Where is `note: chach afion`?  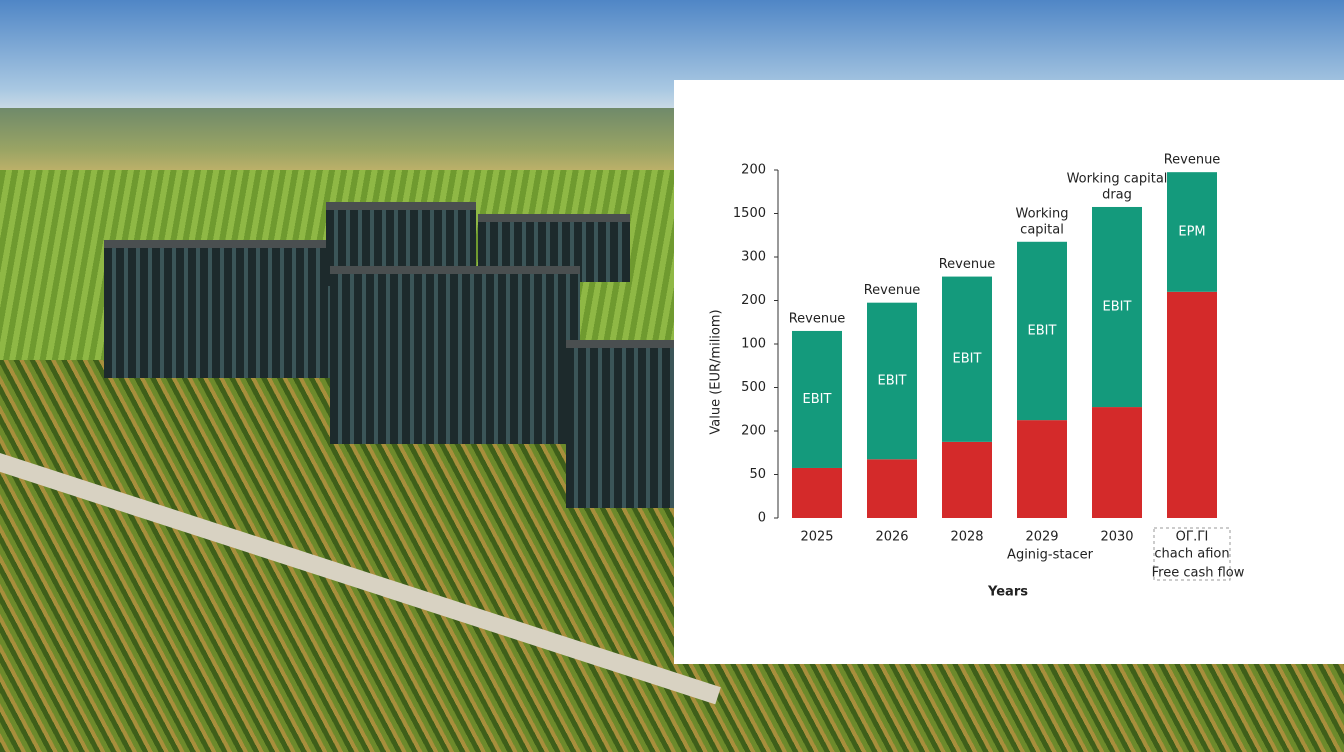 note: chach afion is located at coordinates (1191, 554).